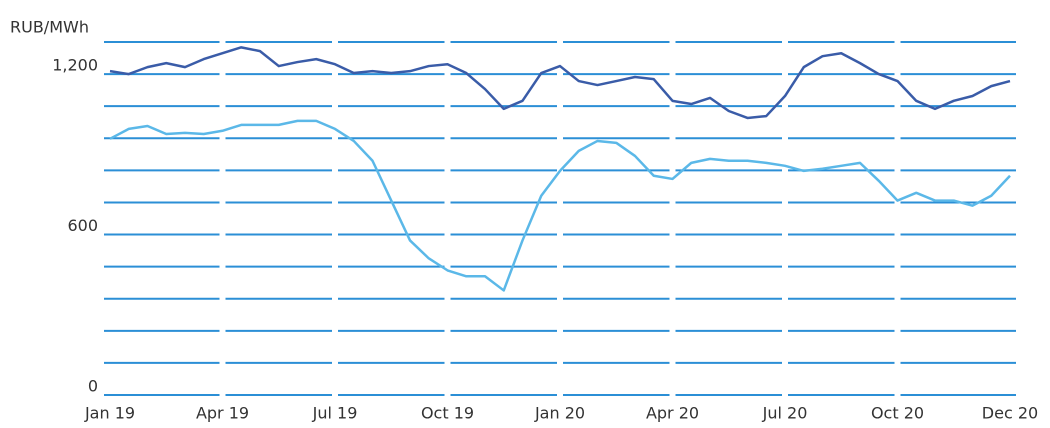 This screenshot has height=428, width=1050. What do you see at coordinates (560, 83) in the screenshot?
I see `line-series` at bounding box center [560, 83].